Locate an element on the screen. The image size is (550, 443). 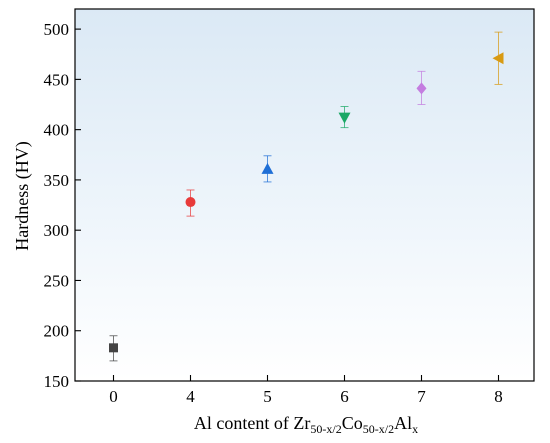
x-axis-label: Al content of Zr50-x/2Co50-x/2Alx is located at coordinates (306, 424).